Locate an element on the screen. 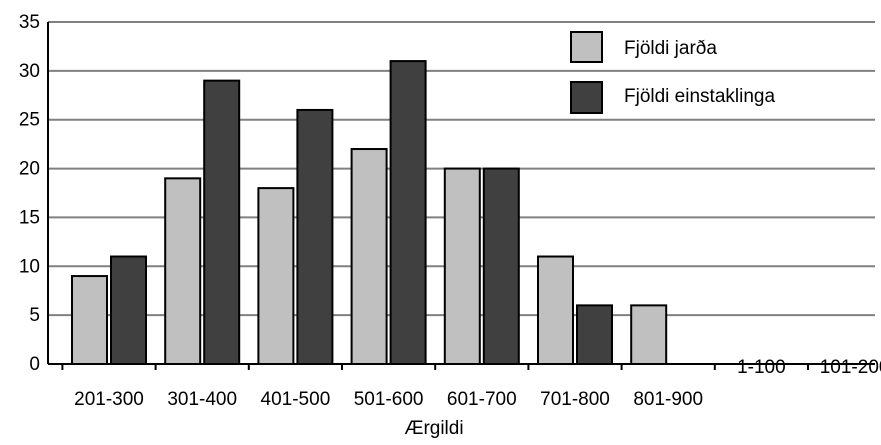 Image resolution: width=881 pixels, height=445 pixels. x-tick-label: 701-800 is located at coordinates (575, 399).